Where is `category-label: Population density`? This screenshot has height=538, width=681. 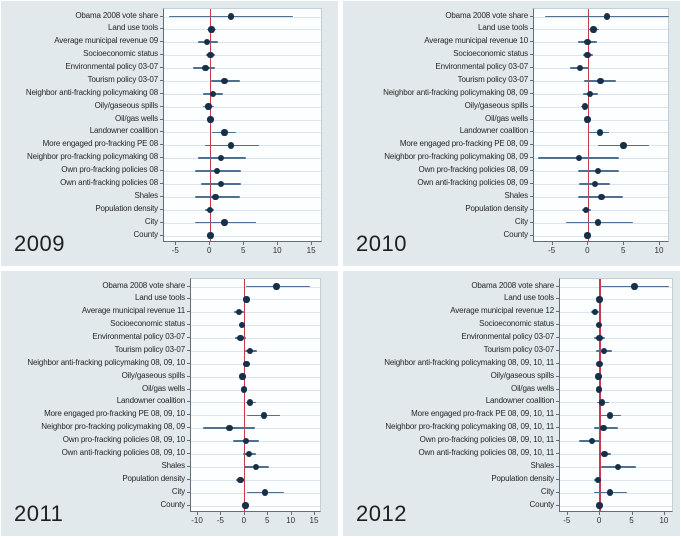
category-label: Population density is located at coordinates (153, 478).